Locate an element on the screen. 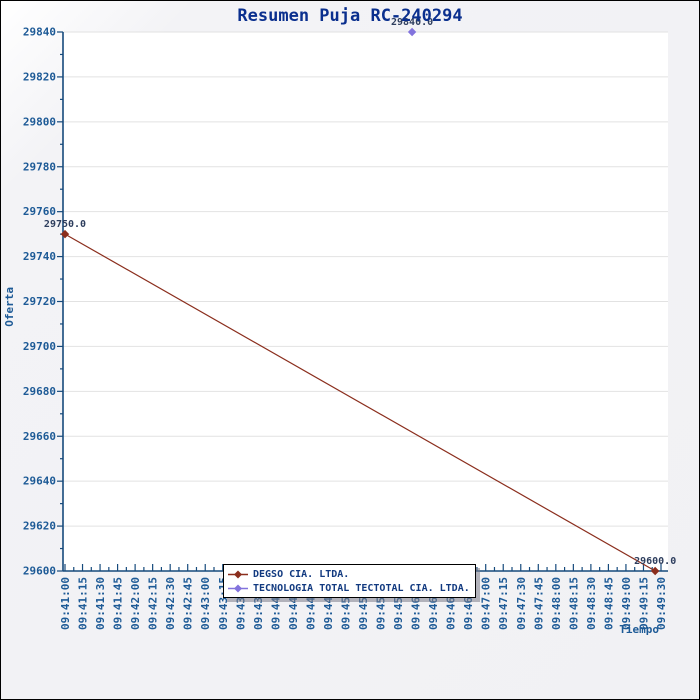 The height and width of the screenshot is (700, 700). x-tick-label: 09:47:30 is located at coordinates (521, 603).